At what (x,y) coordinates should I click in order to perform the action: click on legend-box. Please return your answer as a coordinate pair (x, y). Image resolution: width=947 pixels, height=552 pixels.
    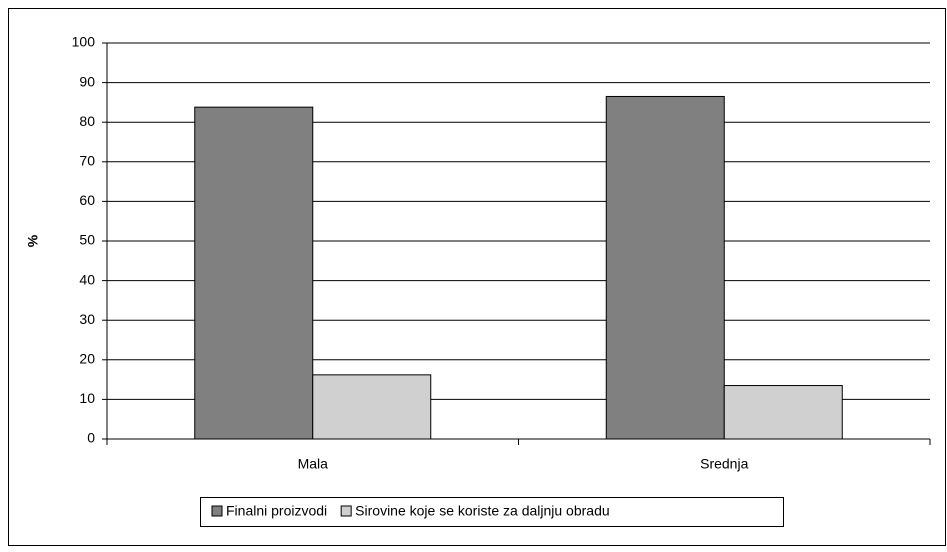
    Looking at the image, I should click on (492, 512).